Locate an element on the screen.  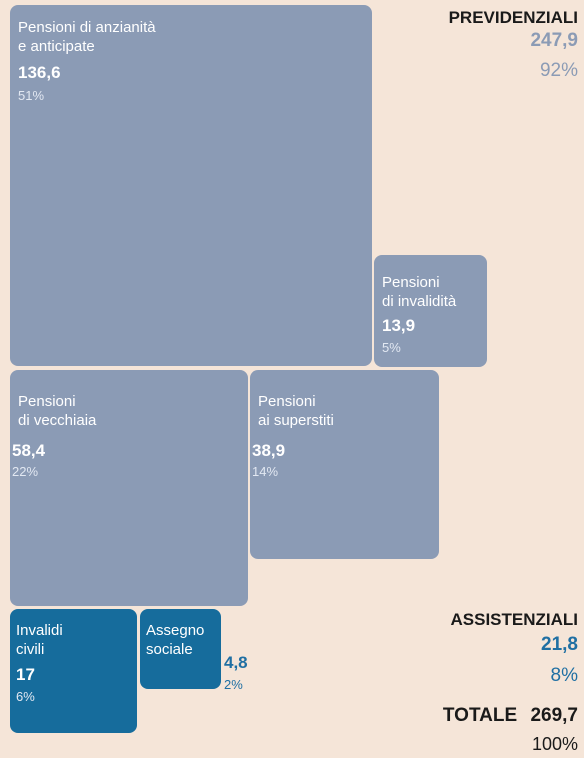
group-name-assistenziali: ASSISTENZIALI is located at coordinates (514, 619).